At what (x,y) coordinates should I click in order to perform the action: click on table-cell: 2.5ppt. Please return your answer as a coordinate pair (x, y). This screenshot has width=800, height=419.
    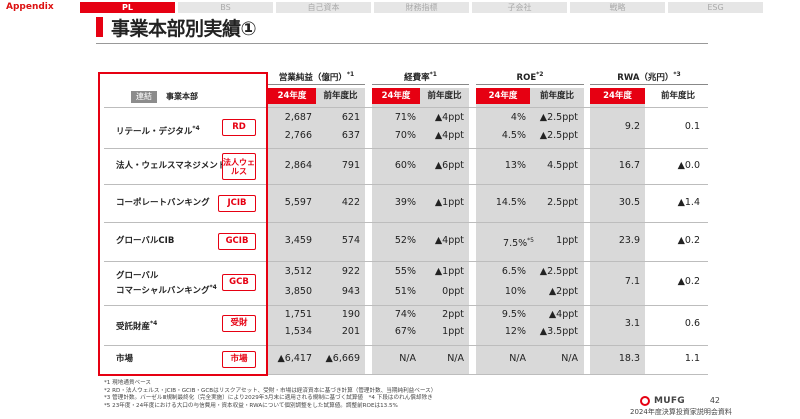
    Looking at the image, I should click on (562, 202).